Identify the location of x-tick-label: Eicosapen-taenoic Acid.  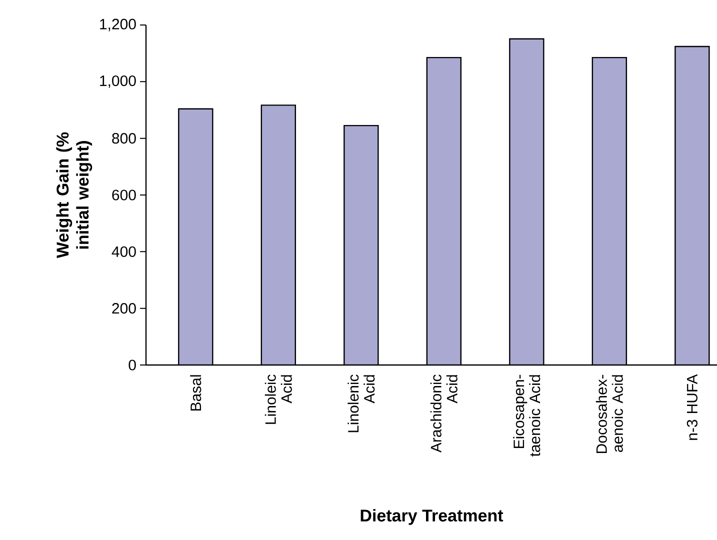
(526, 415).